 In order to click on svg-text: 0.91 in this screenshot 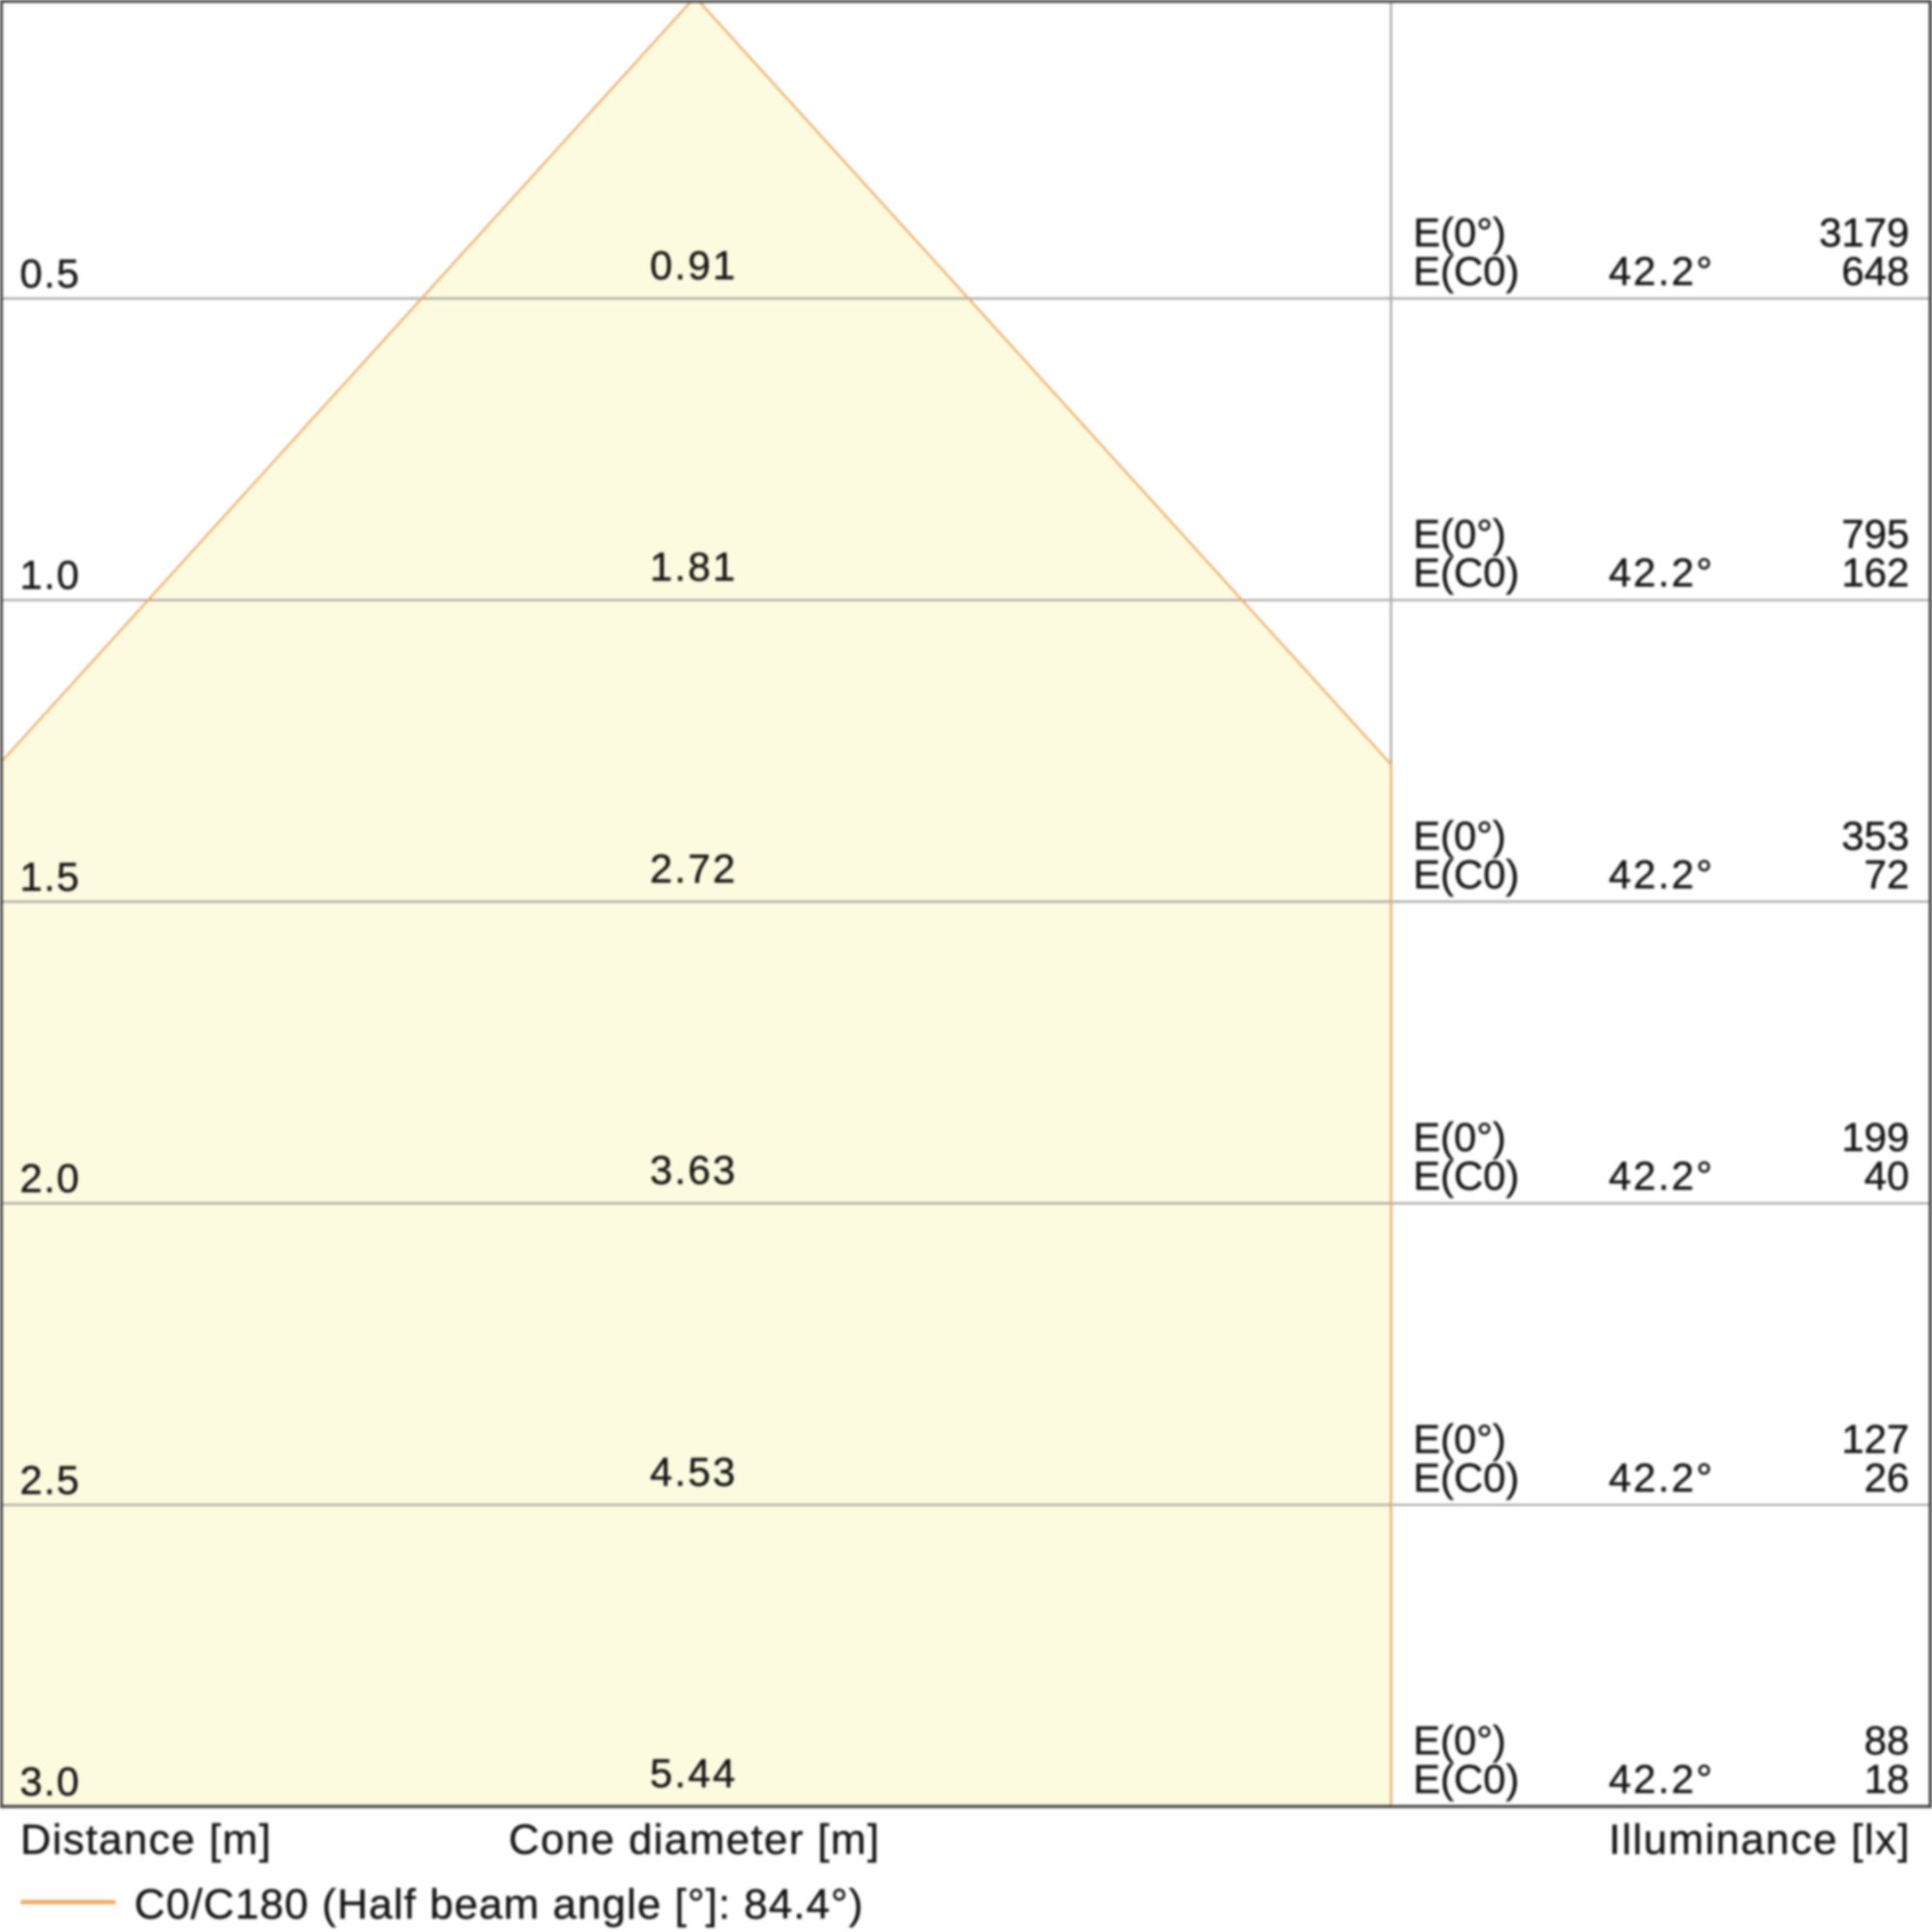, I will do `click(694, 265)`.